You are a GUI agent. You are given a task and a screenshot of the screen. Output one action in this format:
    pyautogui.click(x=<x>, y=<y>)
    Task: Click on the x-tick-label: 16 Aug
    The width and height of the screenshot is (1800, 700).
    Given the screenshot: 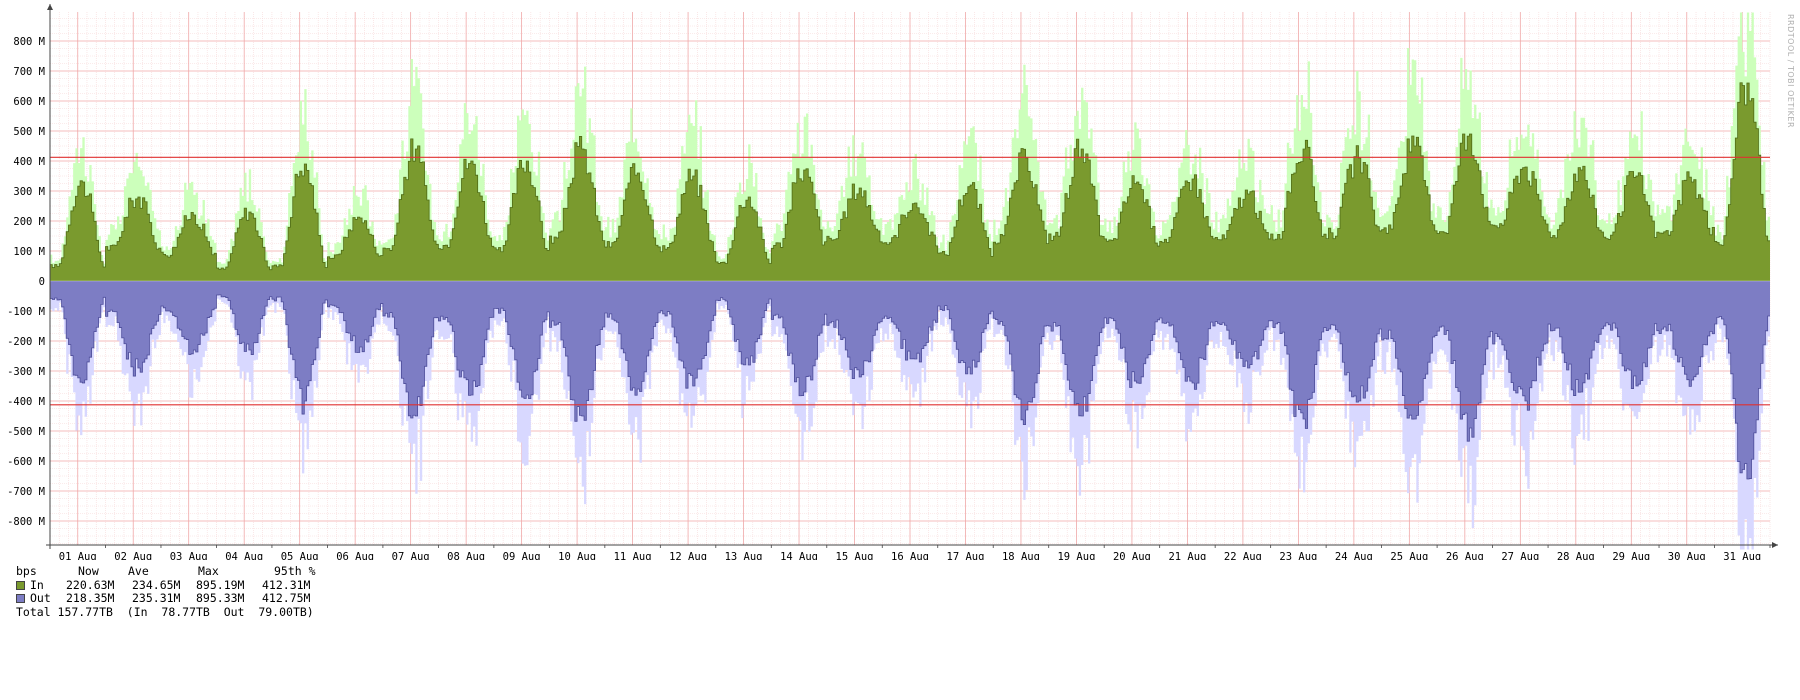 What is the action you would take?
    pyautogui.click(x=910, y=555)
    